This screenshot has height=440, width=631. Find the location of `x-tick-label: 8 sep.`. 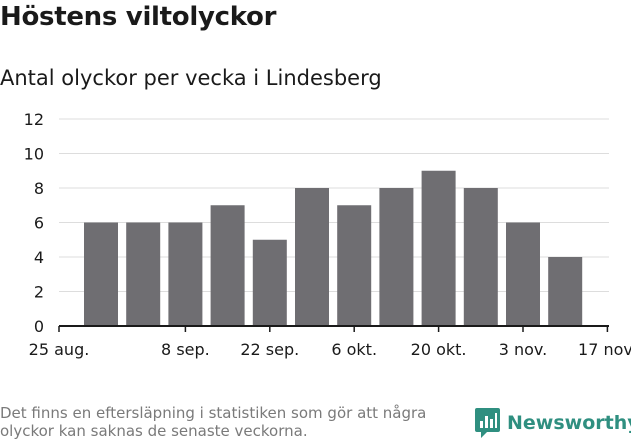

x-tick-label: 8 sep. is located at coordinates (185, 349).